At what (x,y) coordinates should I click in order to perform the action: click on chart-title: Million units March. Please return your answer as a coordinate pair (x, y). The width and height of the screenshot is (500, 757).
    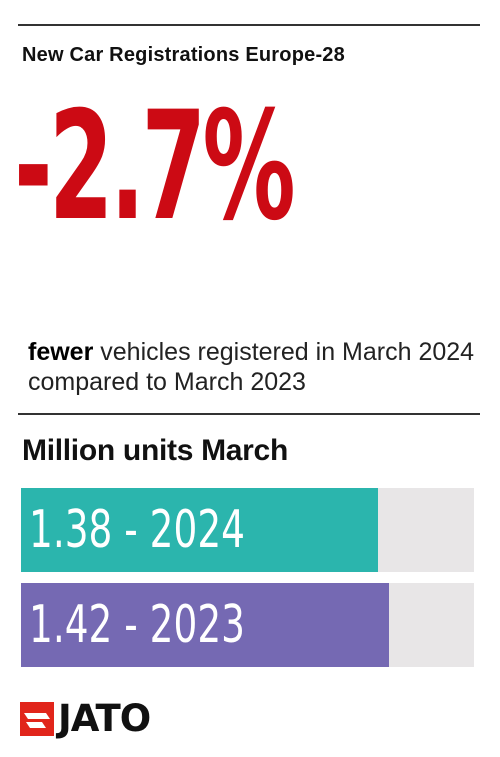
    Looking at the image, I should click on (155, 450).